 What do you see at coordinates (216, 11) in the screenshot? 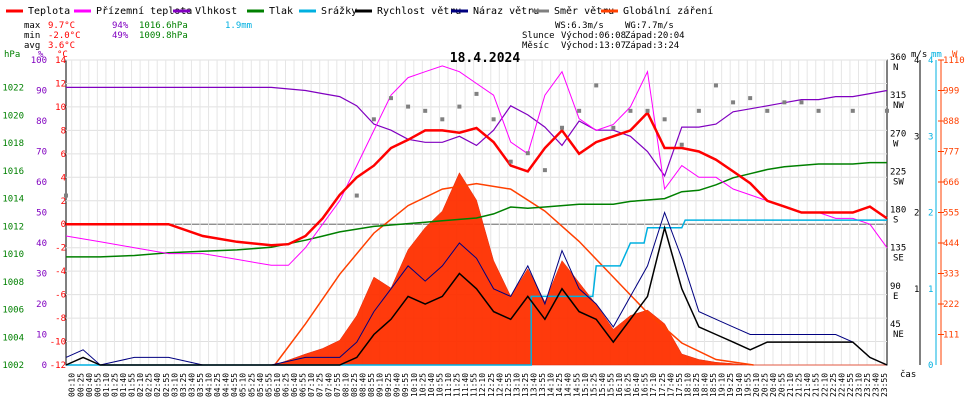
I see `legend-label: Vlhkost` at bounding box center [216, 11].